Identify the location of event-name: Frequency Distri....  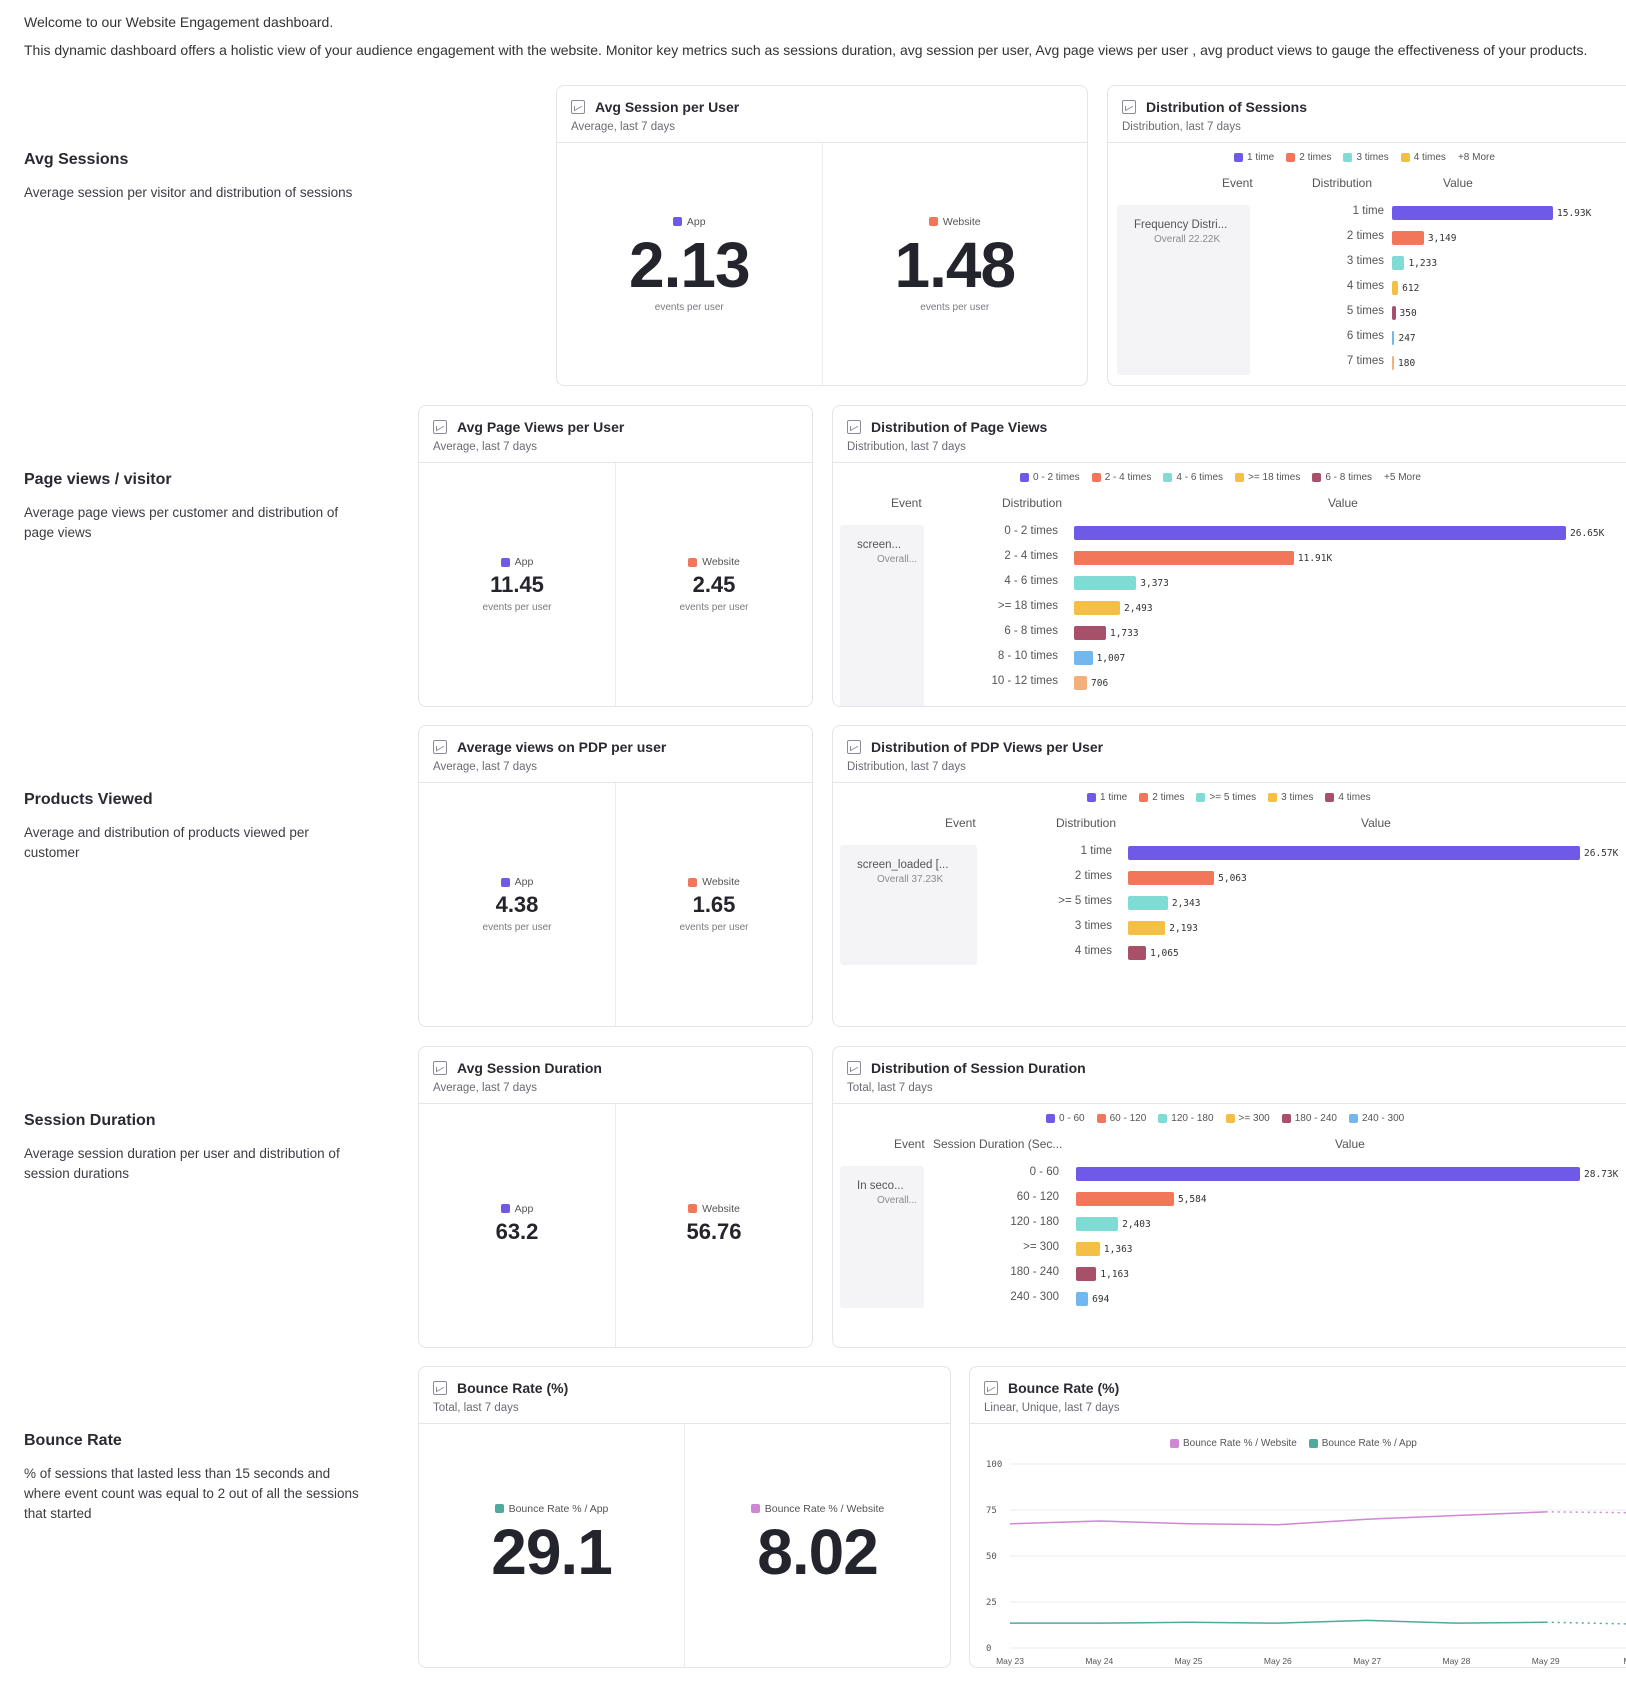
(1181, 225).